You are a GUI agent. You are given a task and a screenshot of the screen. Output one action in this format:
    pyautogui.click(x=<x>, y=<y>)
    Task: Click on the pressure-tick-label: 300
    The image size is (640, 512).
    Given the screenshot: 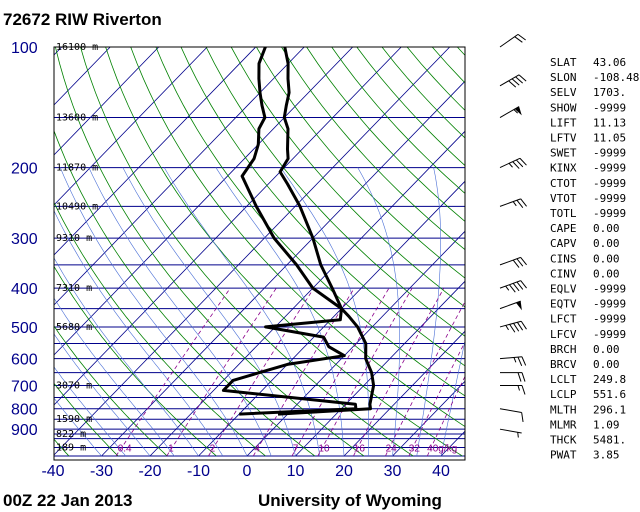 What is the action you would take?
    pyautogui.click(x=24, y=239)
    